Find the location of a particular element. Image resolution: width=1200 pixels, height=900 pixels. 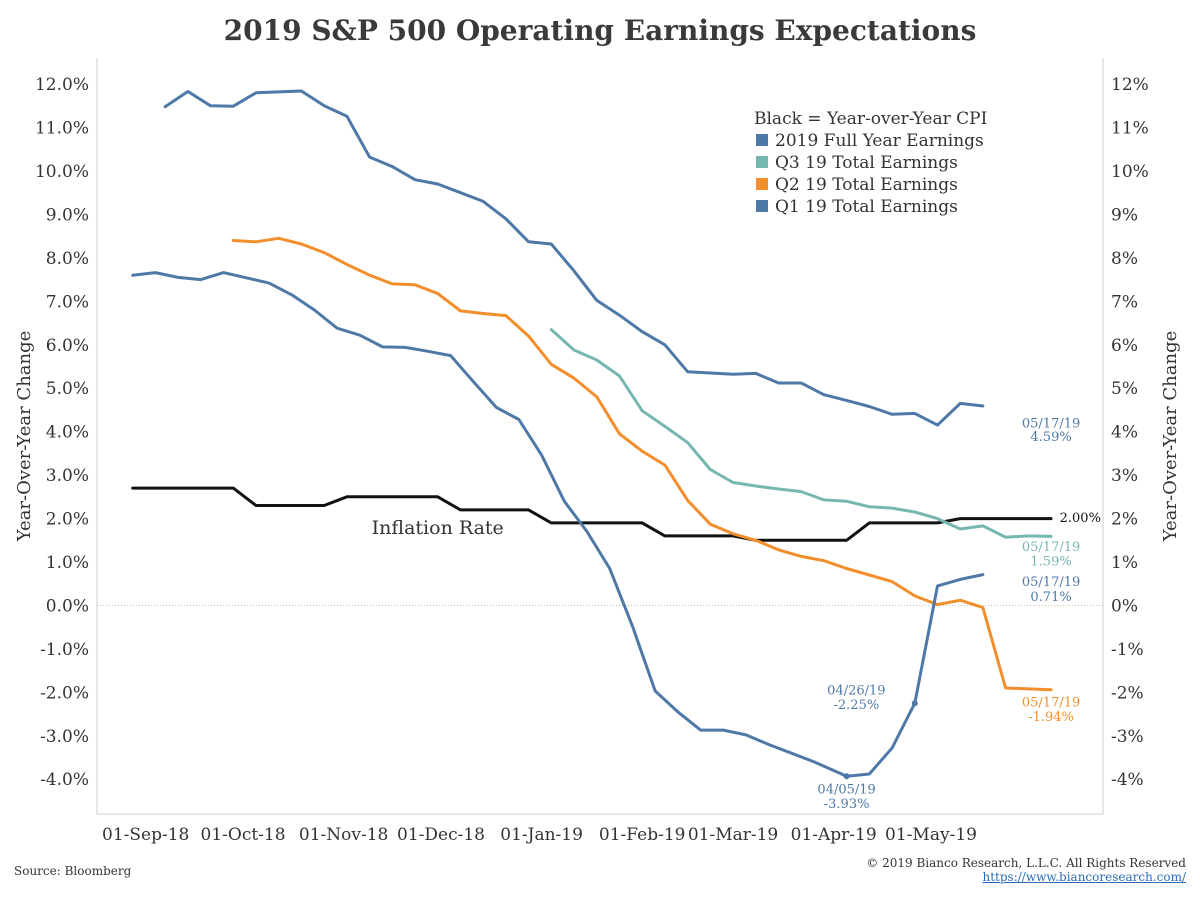

y-tick-label-right: 9% is located at coordinates (1124, 215).